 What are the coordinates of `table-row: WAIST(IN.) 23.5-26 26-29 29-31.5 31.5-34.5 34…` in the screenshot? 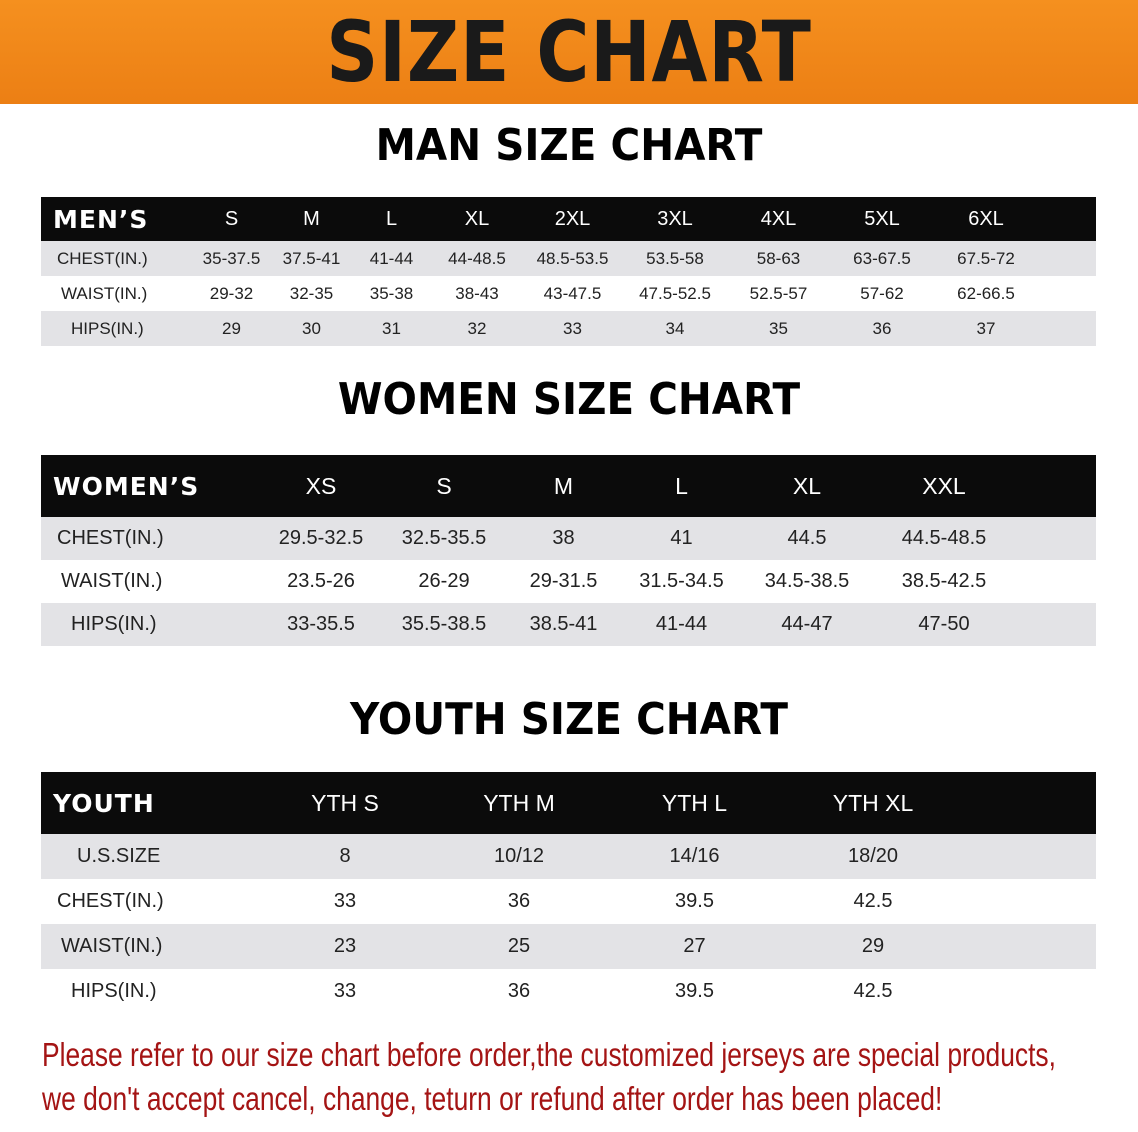 It's located at (568, 581).